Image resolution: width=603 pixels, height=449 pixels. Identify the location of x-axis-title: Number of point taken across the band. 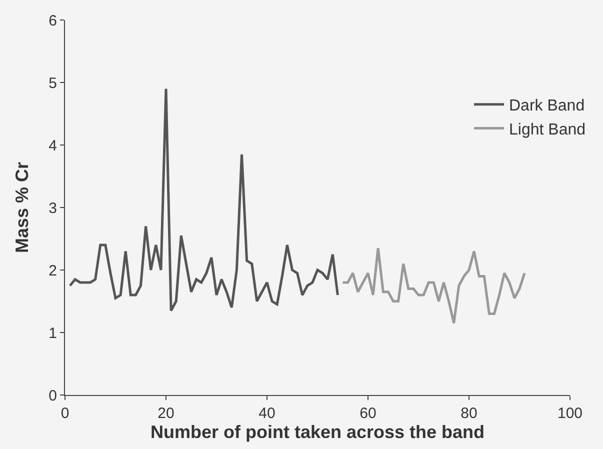
(317, 432).